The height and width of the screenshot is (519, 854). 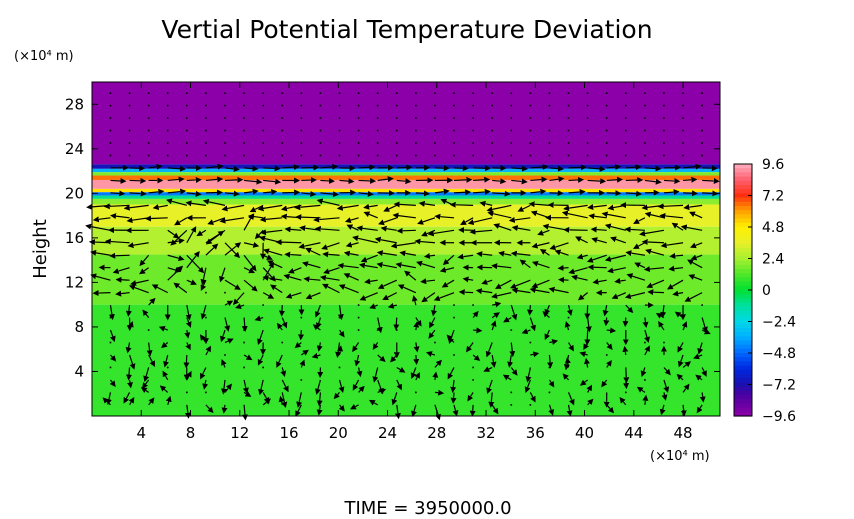 I want to click on y-tick-label: 8, so click(x=79, y=327).